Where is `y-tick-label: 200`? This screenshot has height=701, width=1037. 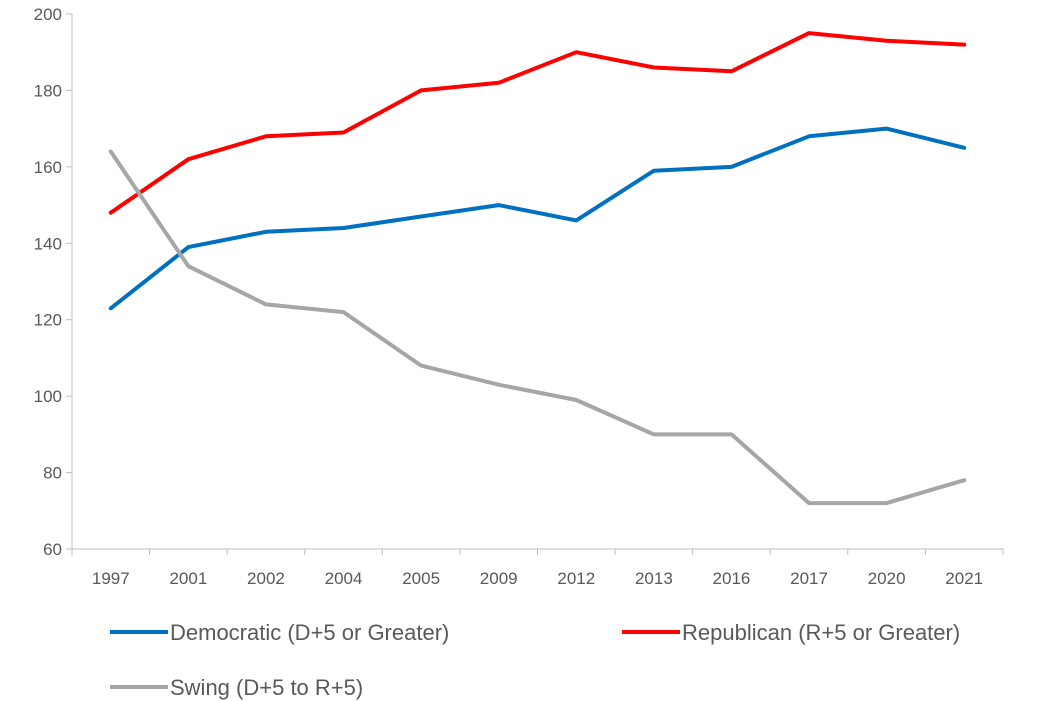 y-tick-label: 200 is located at coordinates (48, 14).